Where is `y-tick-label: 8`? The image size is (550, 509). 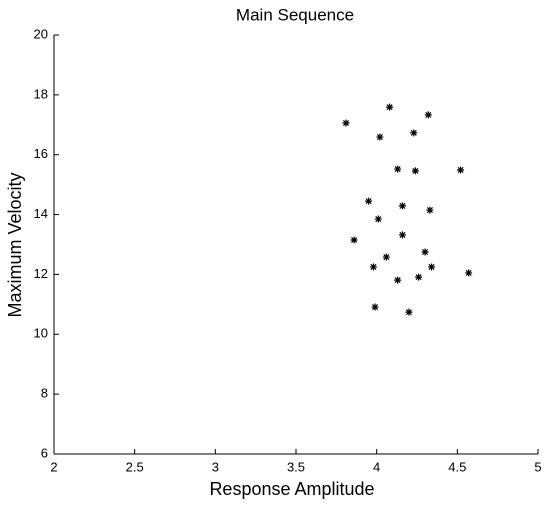 y-tick-label: 8 is located at coordinates (44, 393).